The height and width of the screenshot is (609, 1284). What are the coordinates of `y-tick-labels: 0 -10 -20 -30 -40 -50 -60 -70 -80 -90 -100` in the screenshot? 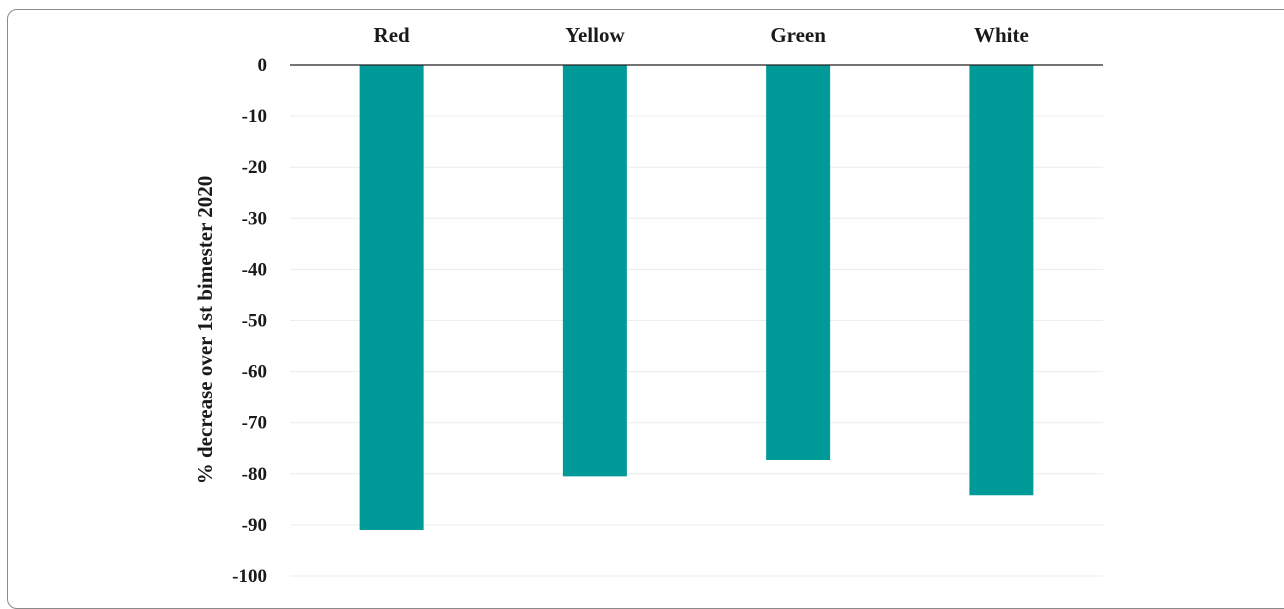 It's located at (249, 320).